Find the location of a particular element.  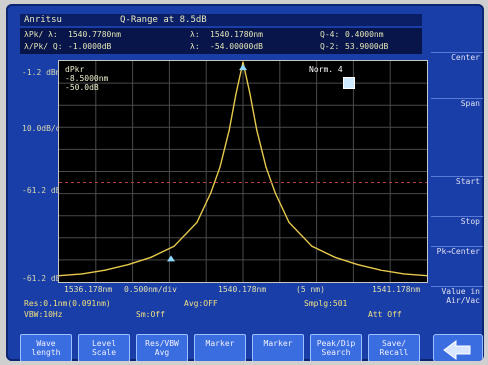

return-arrow-icon is located at coordinates (457, 350).